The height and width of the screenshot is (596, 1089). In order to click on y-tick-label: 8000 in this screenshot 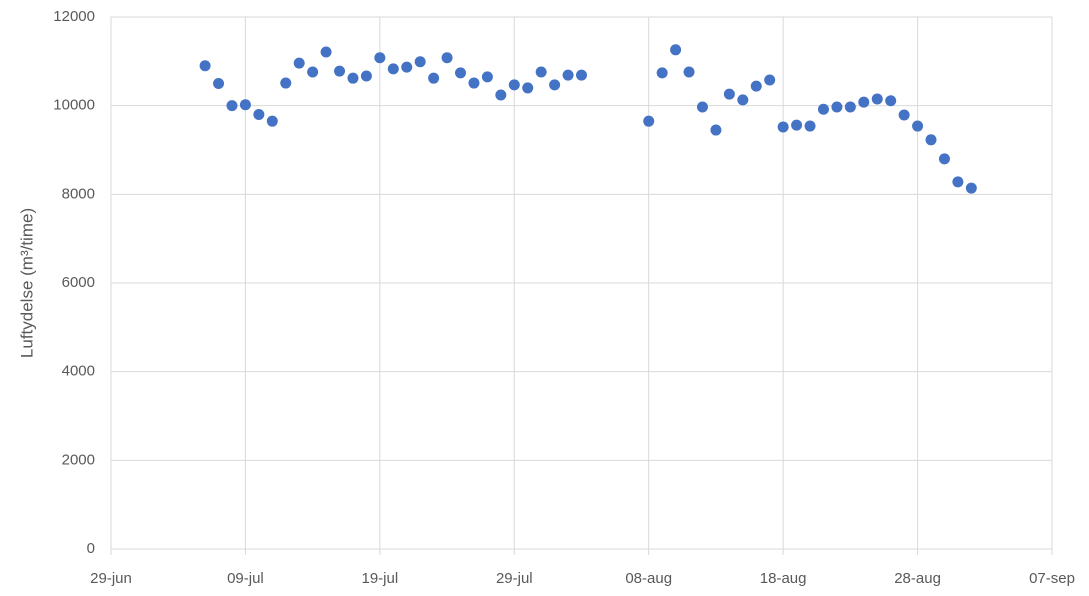, I will do `click(78, 193)`.